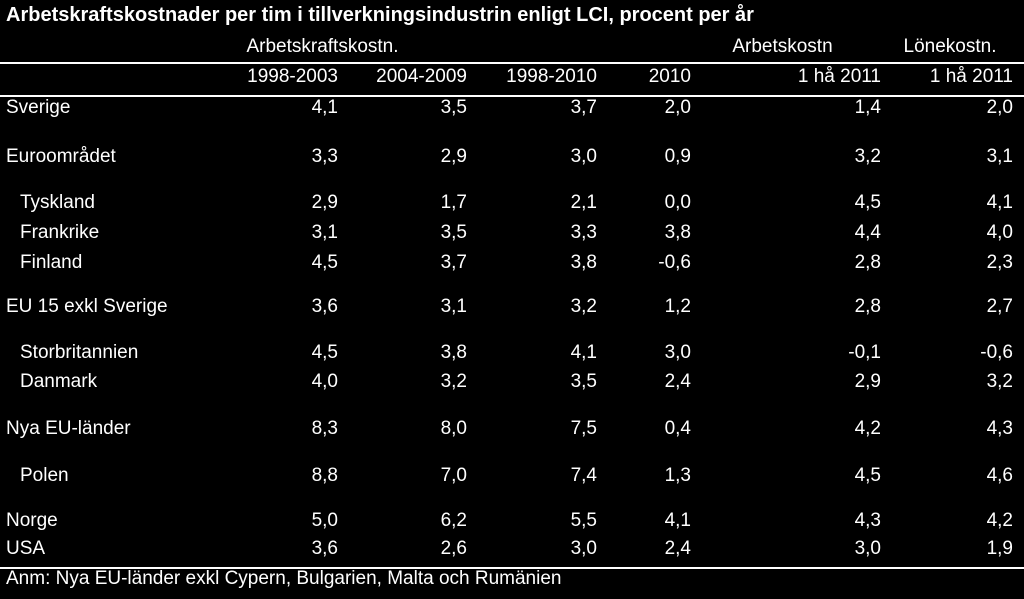 This screenshot has height=599, width=1024. I want to click on cell: 0,4, so click(677, 428).